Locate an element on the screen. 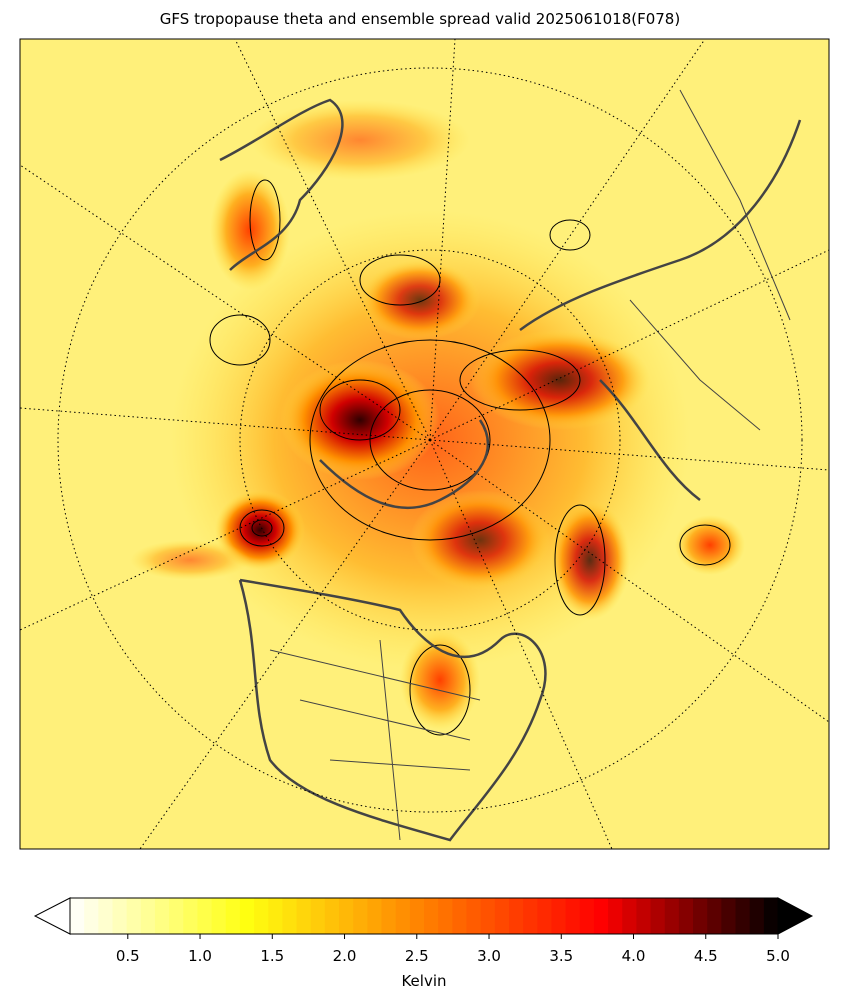  colorbar-tick-label: 4.0 is located at coordinates (634, 956).